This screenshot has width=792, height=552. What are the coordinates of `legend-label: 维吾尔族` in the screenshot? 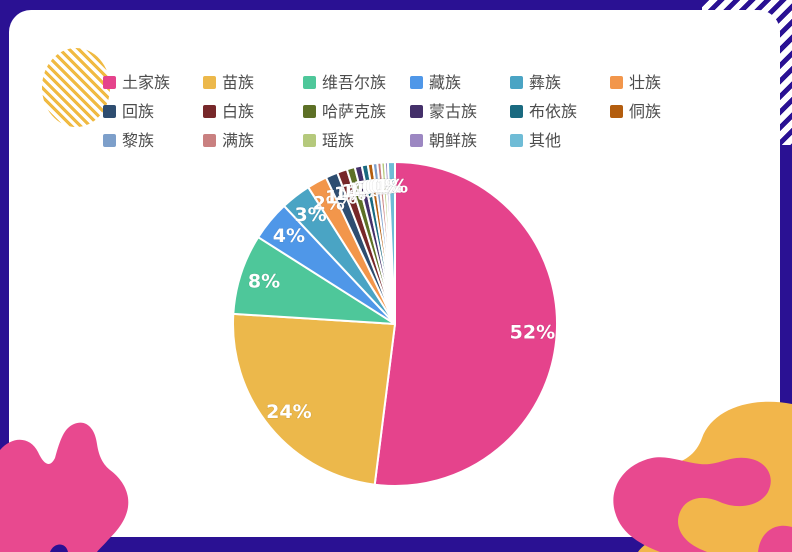 It's located at (354, 82).